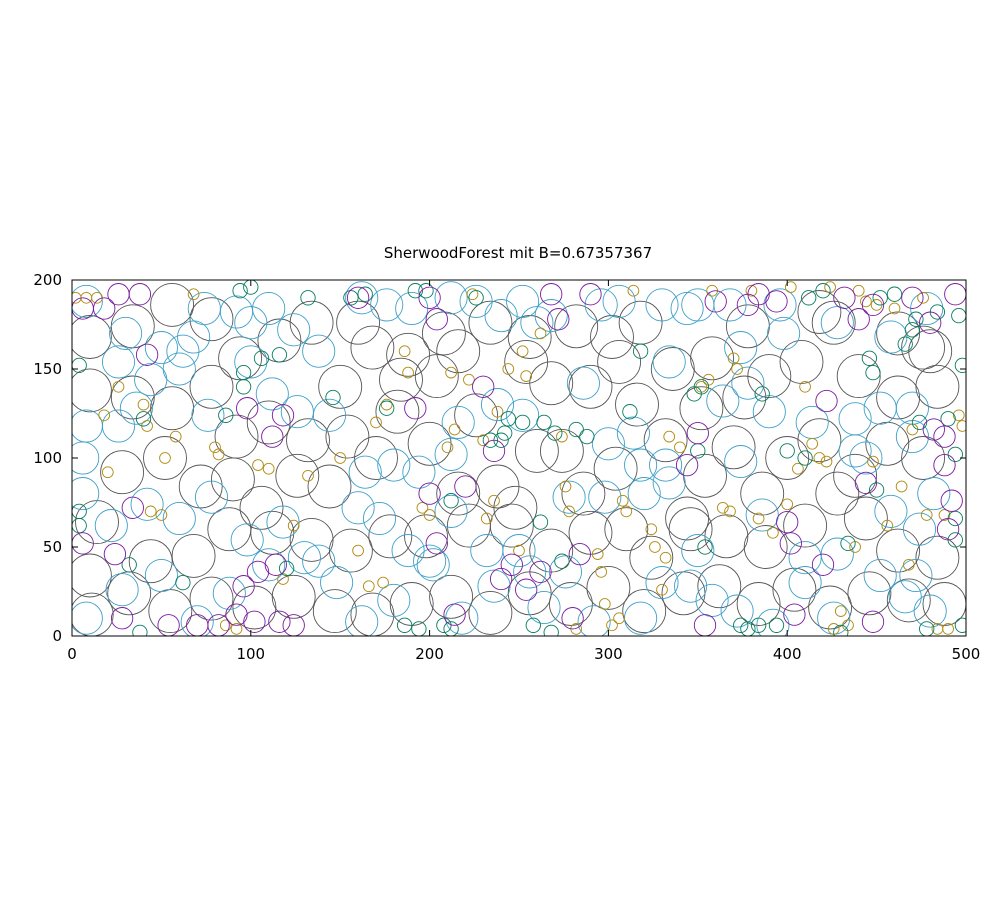 Image resolution: width=1000 pixels, height=900 pixels. What do you see at coordinates (429, 654) in the screenshot?
I see `x-tick-label: 200` at bounding box center [429, 654].